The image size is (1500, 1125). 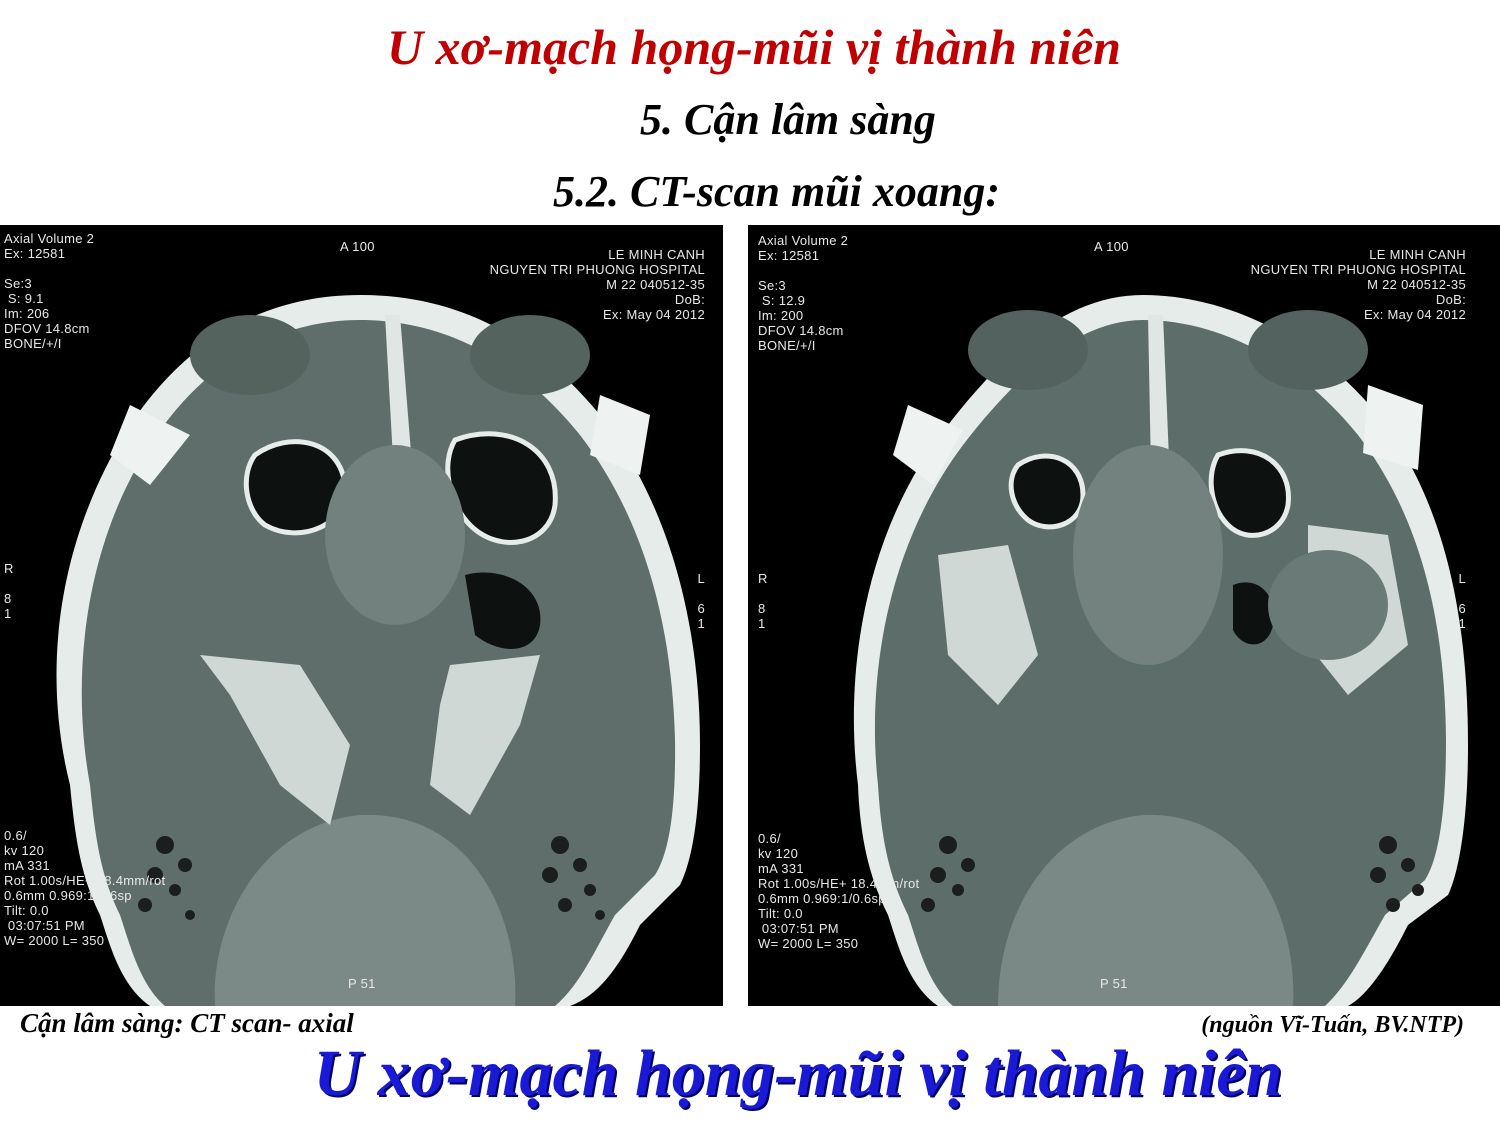 What do you see at coordinates (754, 47) in the screenshot?
I see `slide-title: U xơ-mạch họng-mũi vị thành niên` at bounding box center [754, 47].